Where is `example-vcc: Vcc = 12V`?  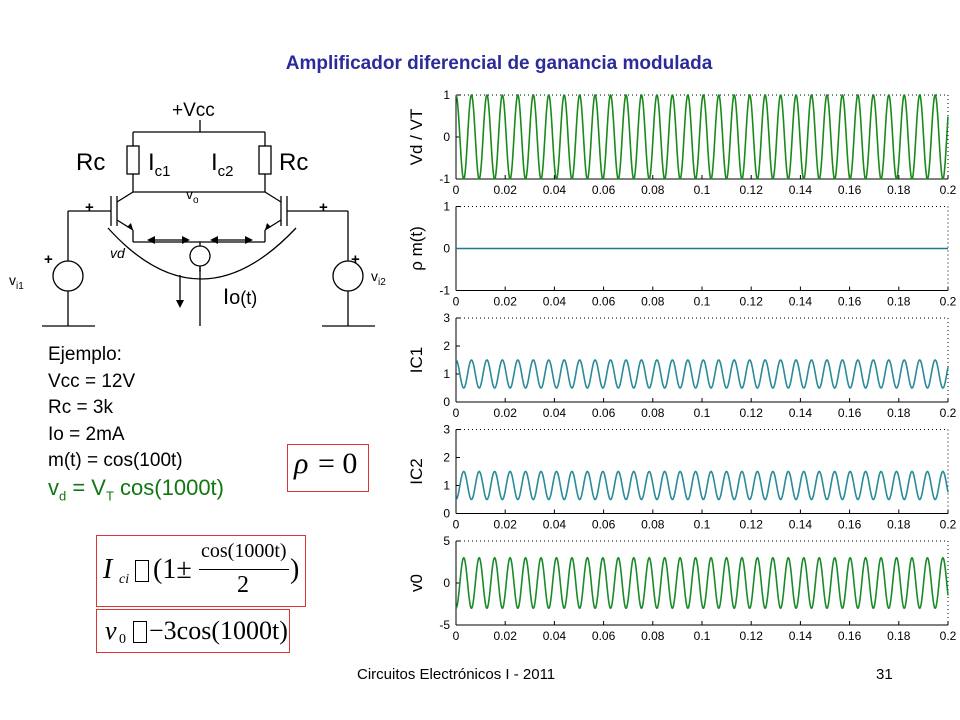 example-vcc: Vcc = 12V is located at coordinates (92, 381).